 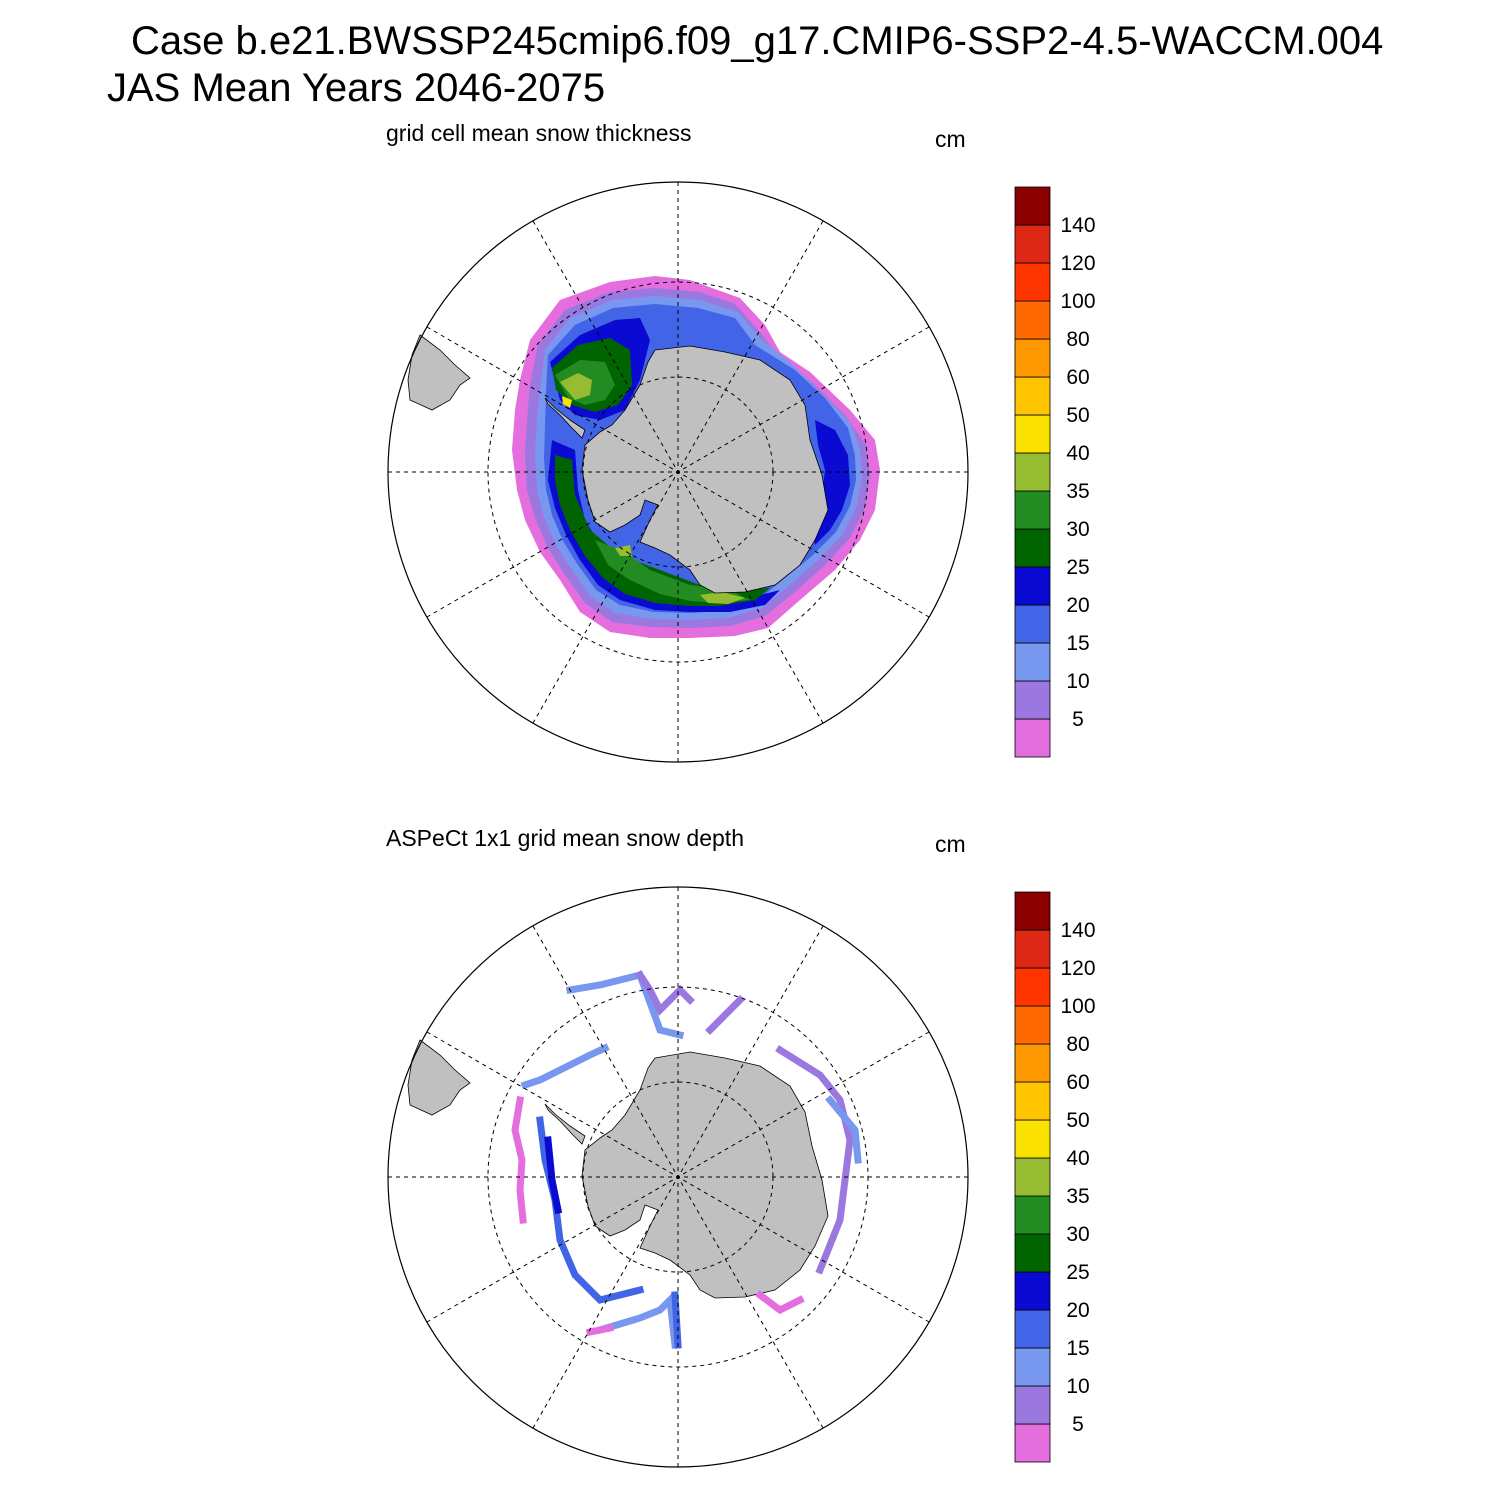 What do you see at coordinates (1077, 1044) in the screenshot?
I see `colorbar-bottom-label-80: 80` at bounding box center [1077, 1044].